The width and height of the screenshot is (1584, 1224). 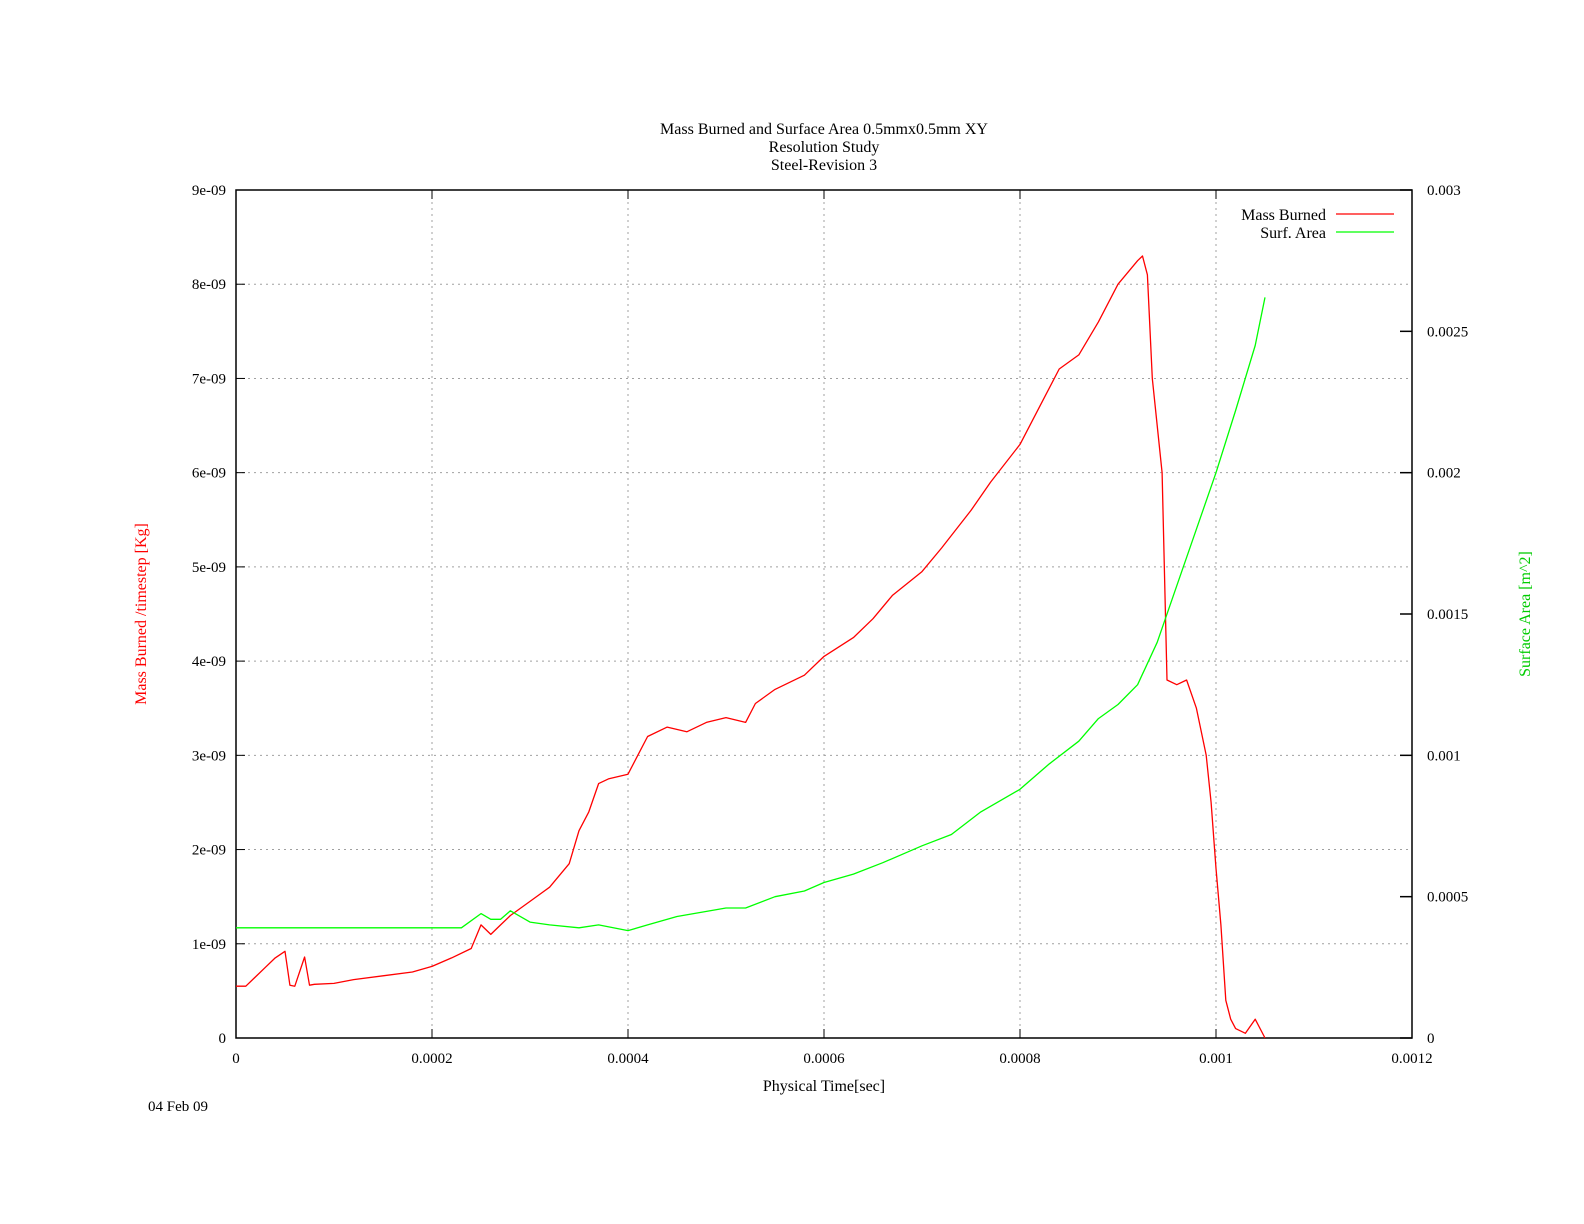 What do you see at coordinates (209, 945) in the screenshot?
I see `y-tick-label: 1e-09` at bounding box center [209, 945].